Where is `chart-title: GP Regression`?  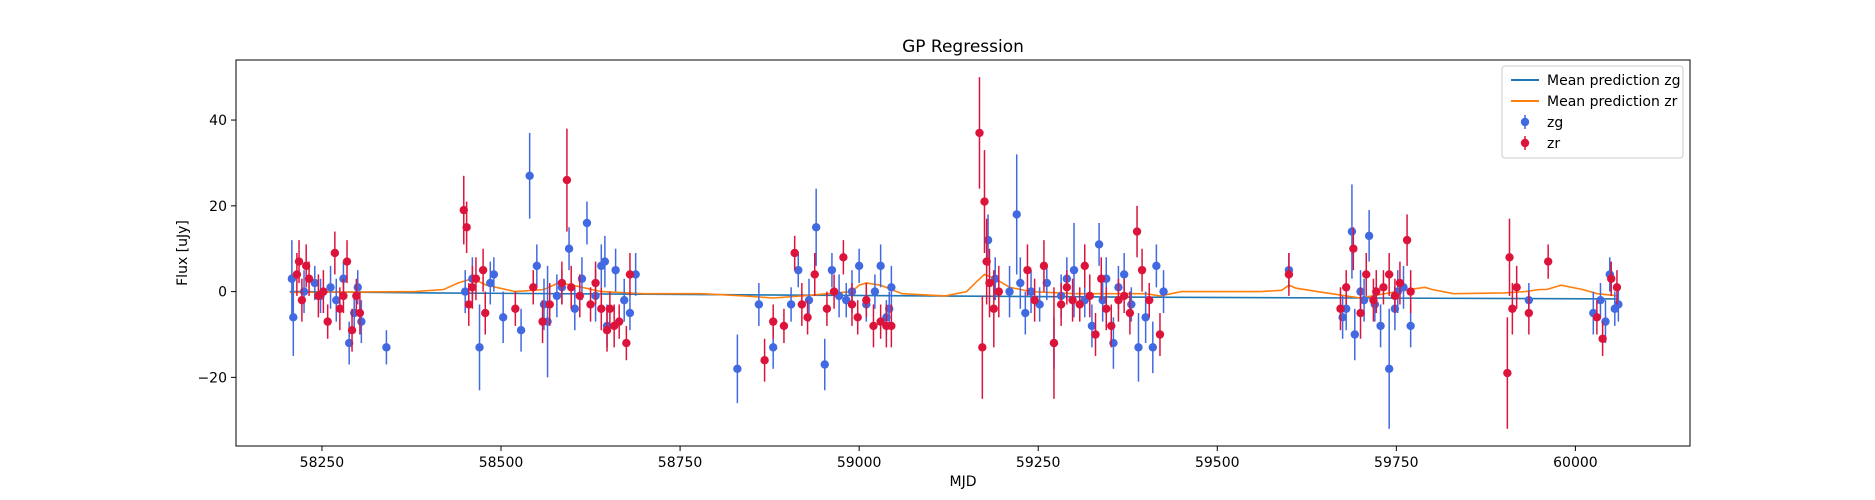
chart-title: GP Regression is located at coordinates (963, 47).